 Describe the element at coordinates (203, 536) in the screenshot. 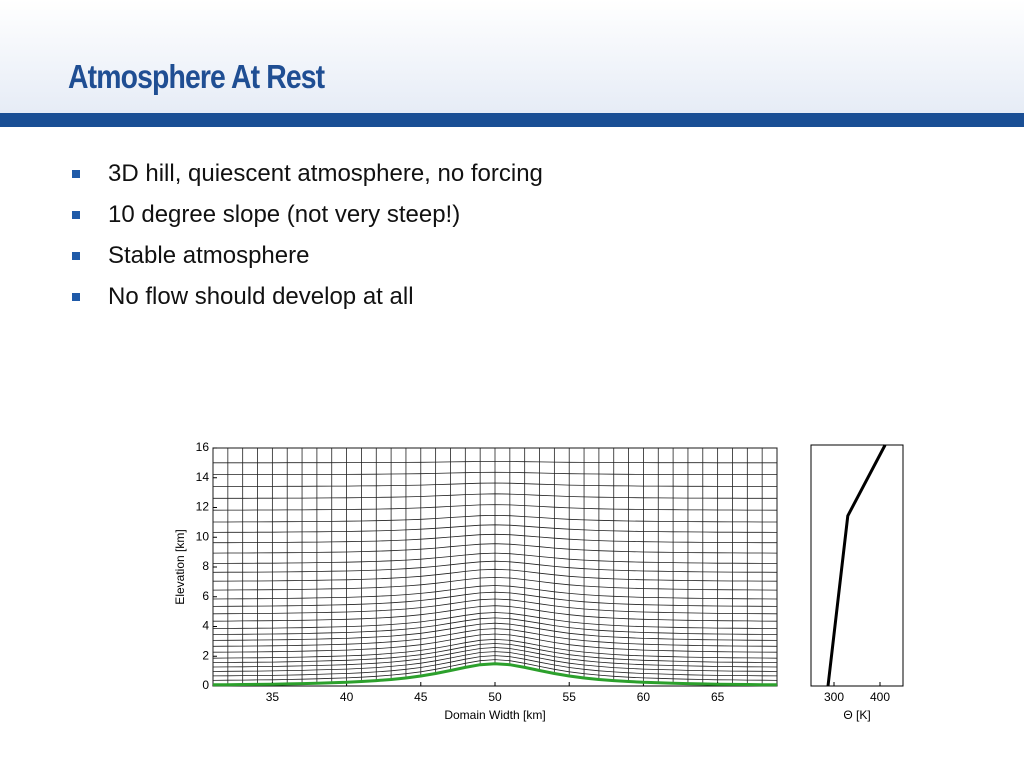

I see `y-tick-label: 10` at that location.